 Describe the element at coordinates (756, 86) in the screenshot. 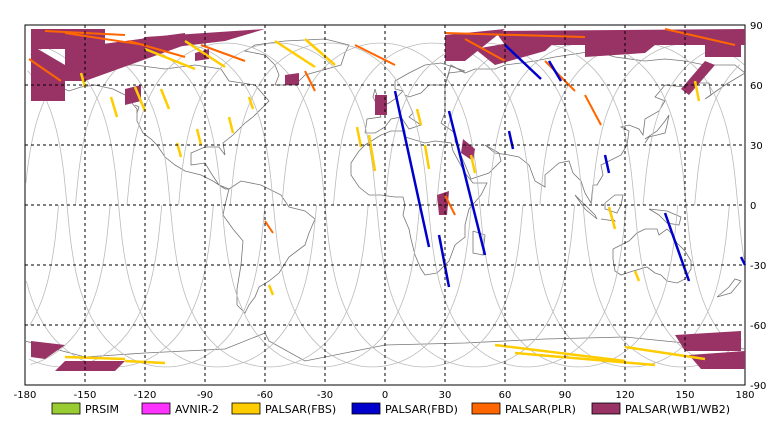

I see `y-tick-label: 60` at that location.